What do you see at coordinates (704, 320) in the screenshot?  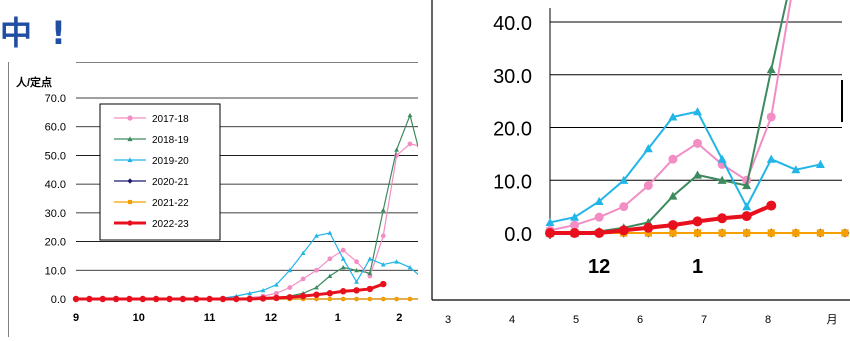 I see `bottom-axis-fragment: 7` at bounding box center [704, 320].